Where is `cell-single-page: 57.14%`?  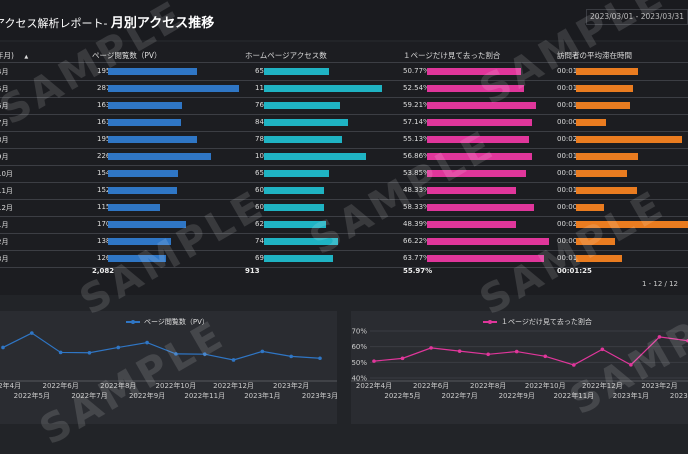 cell-single-page: 57.14% is located at coordinates (416, 122).